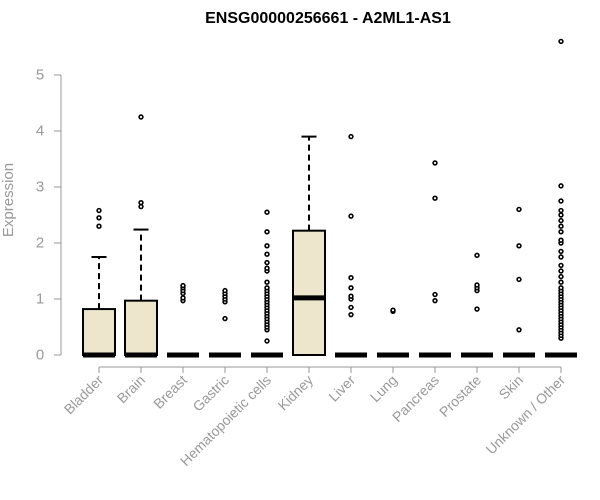  What do you see at coordinates (415, 398) in the screenshot?
I see `x-tick-label: Pancreas` at bounding box center [415, 398].